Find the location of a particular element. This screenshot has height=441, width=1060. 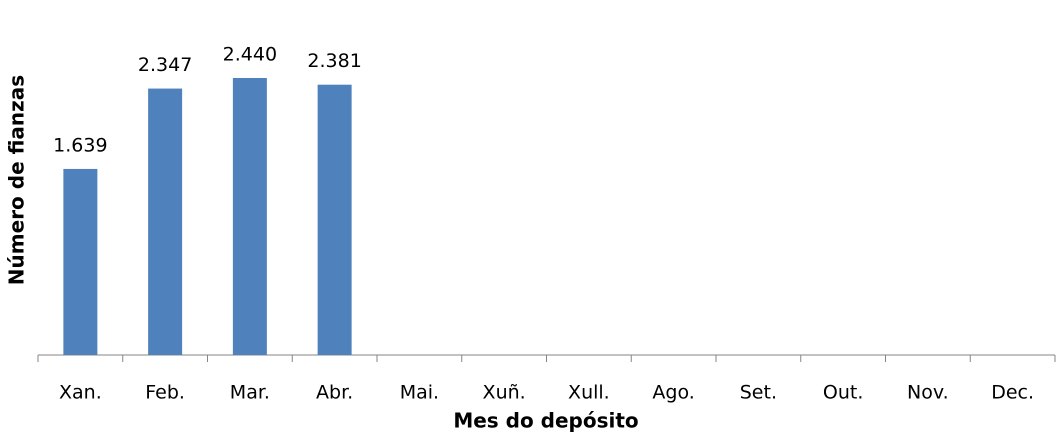

x-axis-title: Mes do depósito is located at coordinates (545, 421).